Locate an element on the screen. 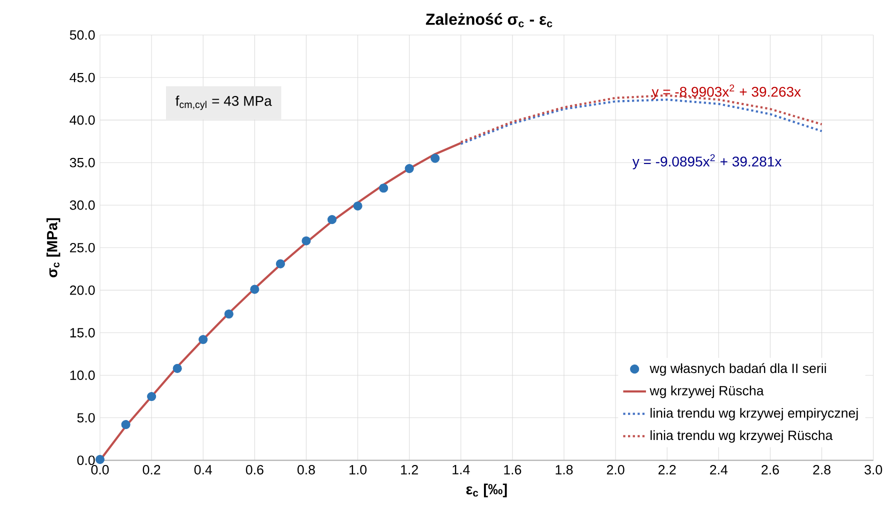 This screenshot has height=527, width=891. x-tick-label: 2.4 is located at coordinates (719, 469).